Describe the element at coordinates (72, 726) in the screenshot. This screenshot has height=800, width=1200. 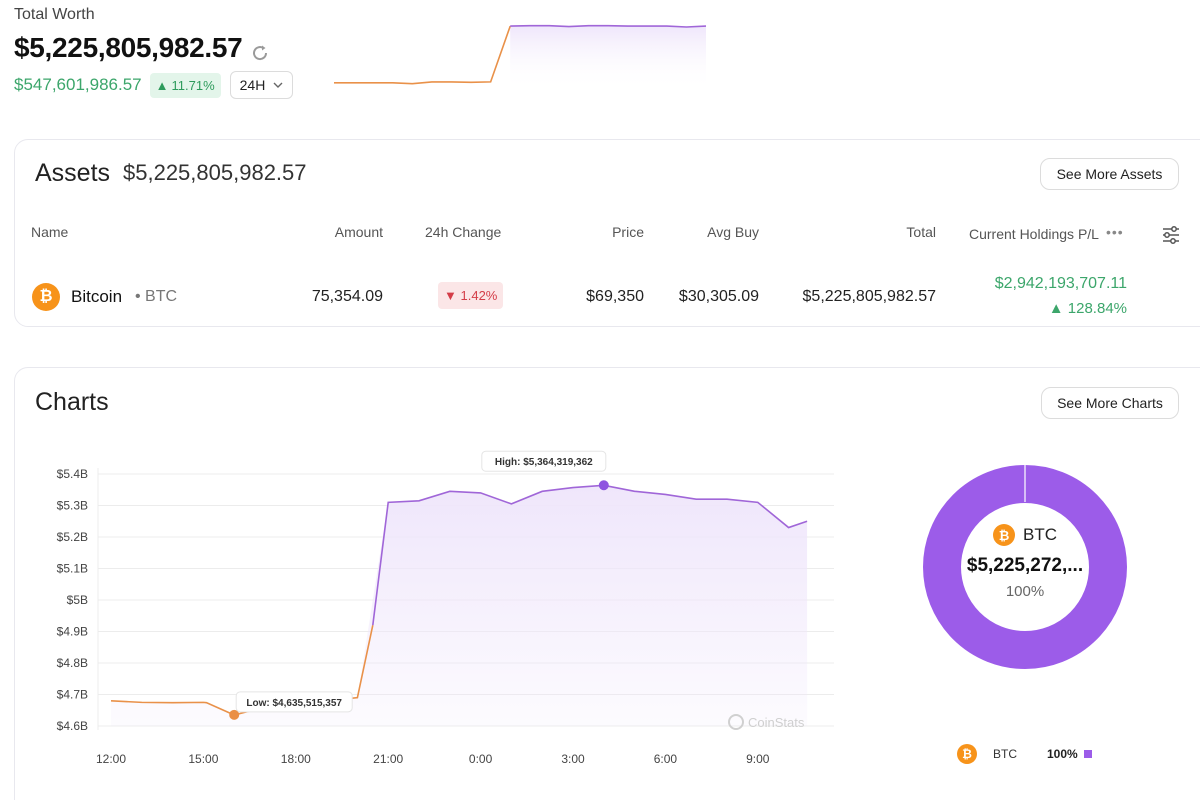
I see `y-tick-label: $4.6B` at that location.